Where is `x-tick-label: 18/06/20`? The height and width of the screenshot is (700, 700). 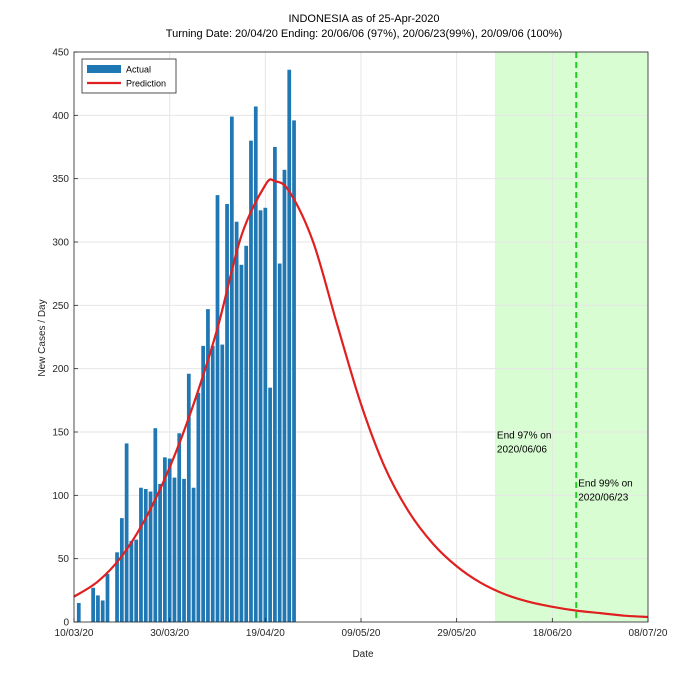
x-tick-label: 18/06/20 is located at coordinates (552, 633).